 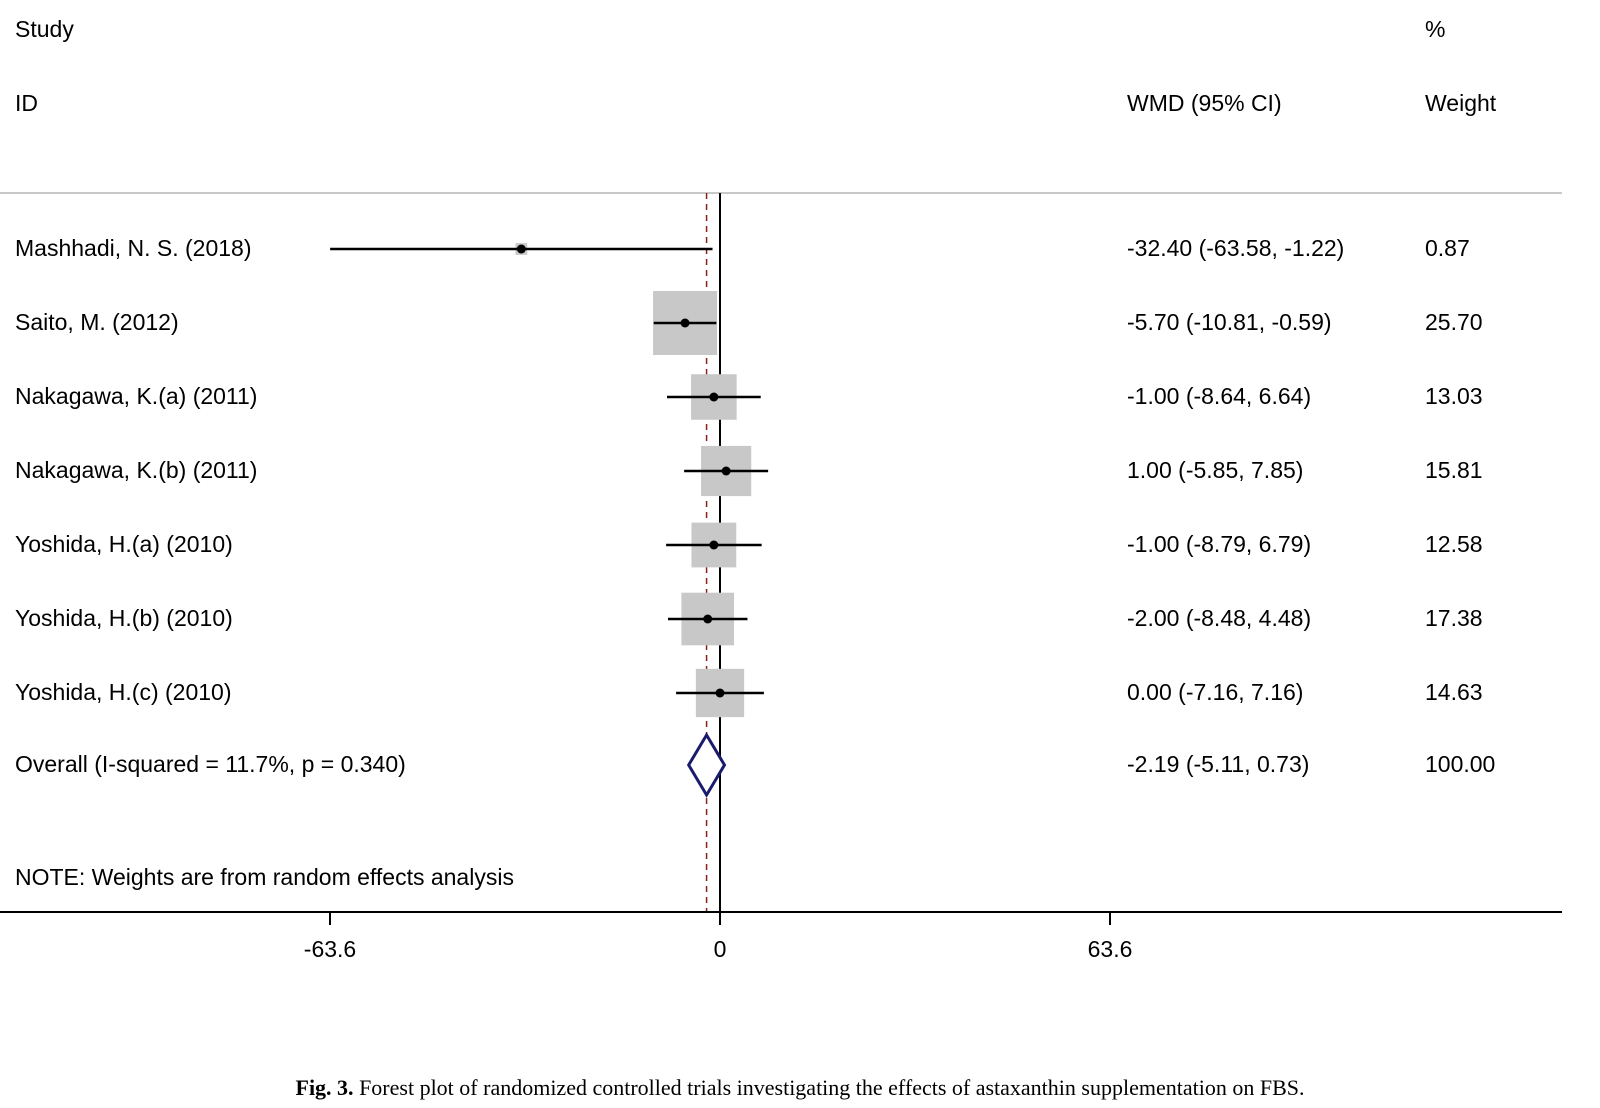 What do you see at coordinates (1435, 29) in the screenshot?
I see `header-percent: %` at bounding box center [1435, 29].